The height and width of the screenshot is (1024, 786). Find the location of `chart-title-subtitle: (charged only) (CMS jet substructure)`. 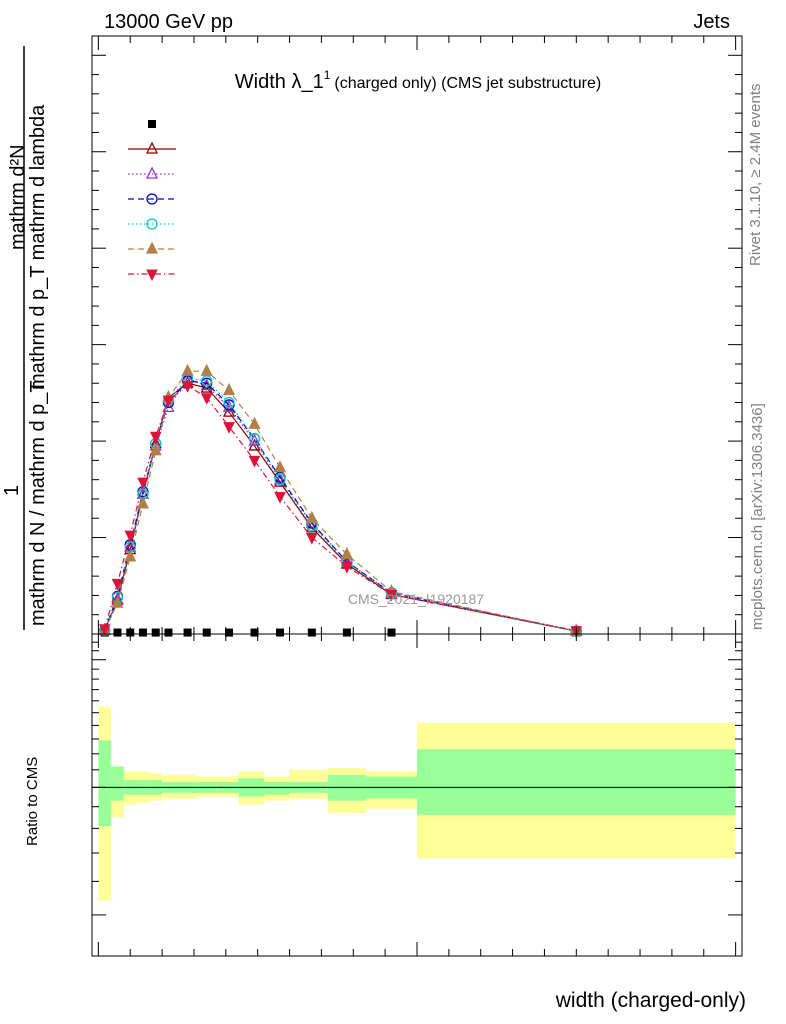

chart-title-subtitle: (charged only) (CMS jet substructure) is located at coordinates (467, 83).